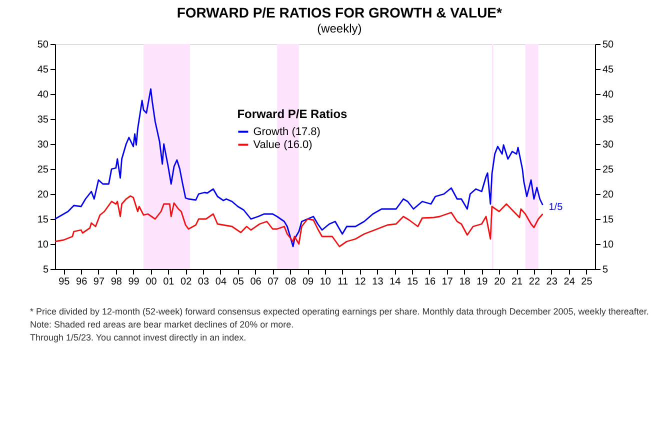 The height and width of the screenshot is (421, 672). What do you see at coordinates (430, 282) in the screenshot?
I see `x-tick-label: 16` at bounding box center [430, 282].